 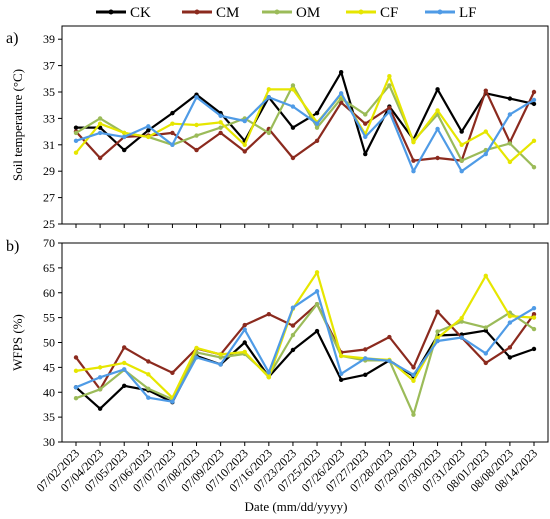 What do you see at coordinates (291, 13) in the screenshot?
I see `legend-item-om: OM` at bounding box center [291, 13].